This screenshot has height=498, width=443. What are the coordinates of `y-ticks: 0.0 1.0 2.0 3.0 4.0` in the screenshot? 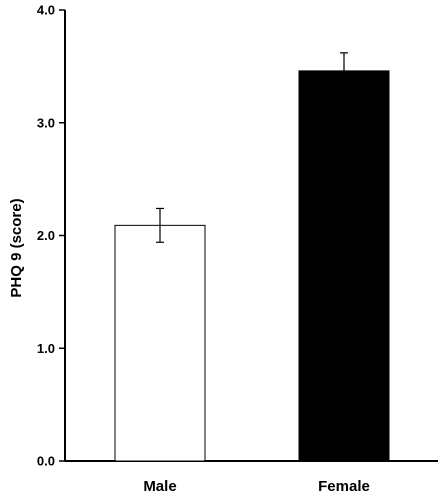 It's located at (51, 236).